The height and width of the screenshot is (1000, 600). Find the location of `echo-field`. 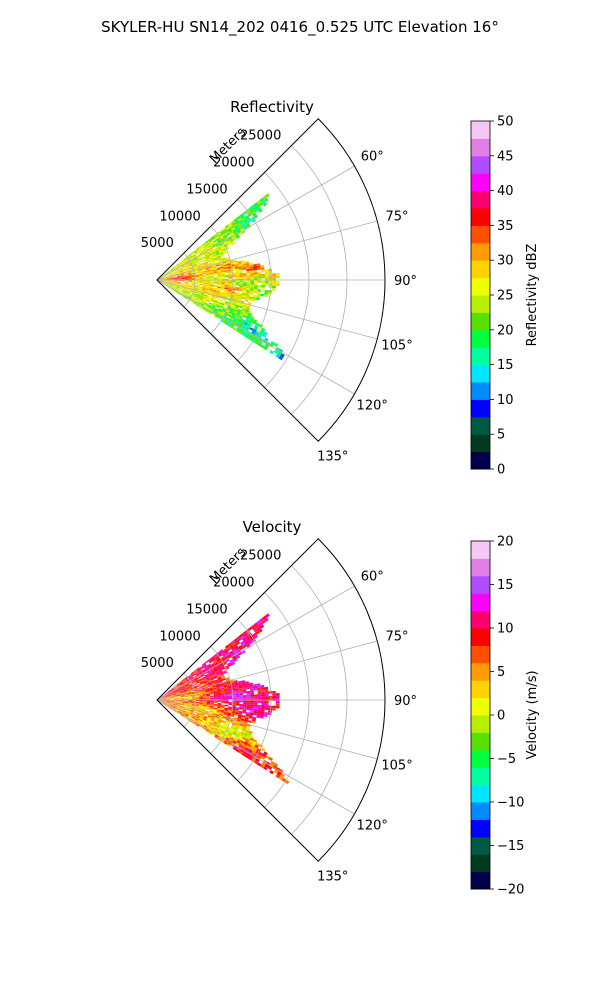

echo-field is located at coordinates (224, 699).